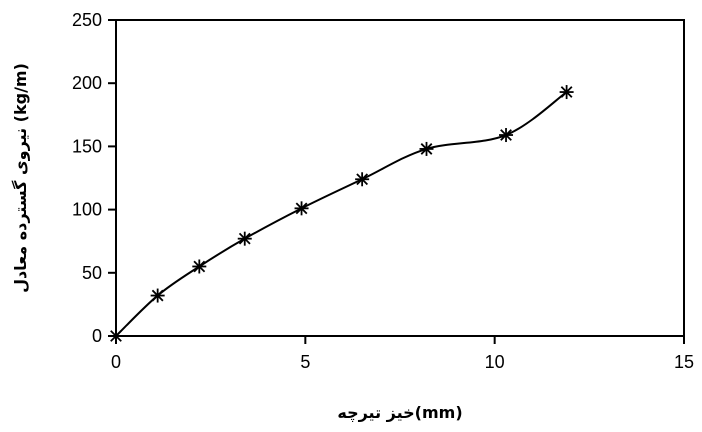  Describe the element at coordinates (87, 83) in the screenshot. I see `y-tick-label: 200` at that location.